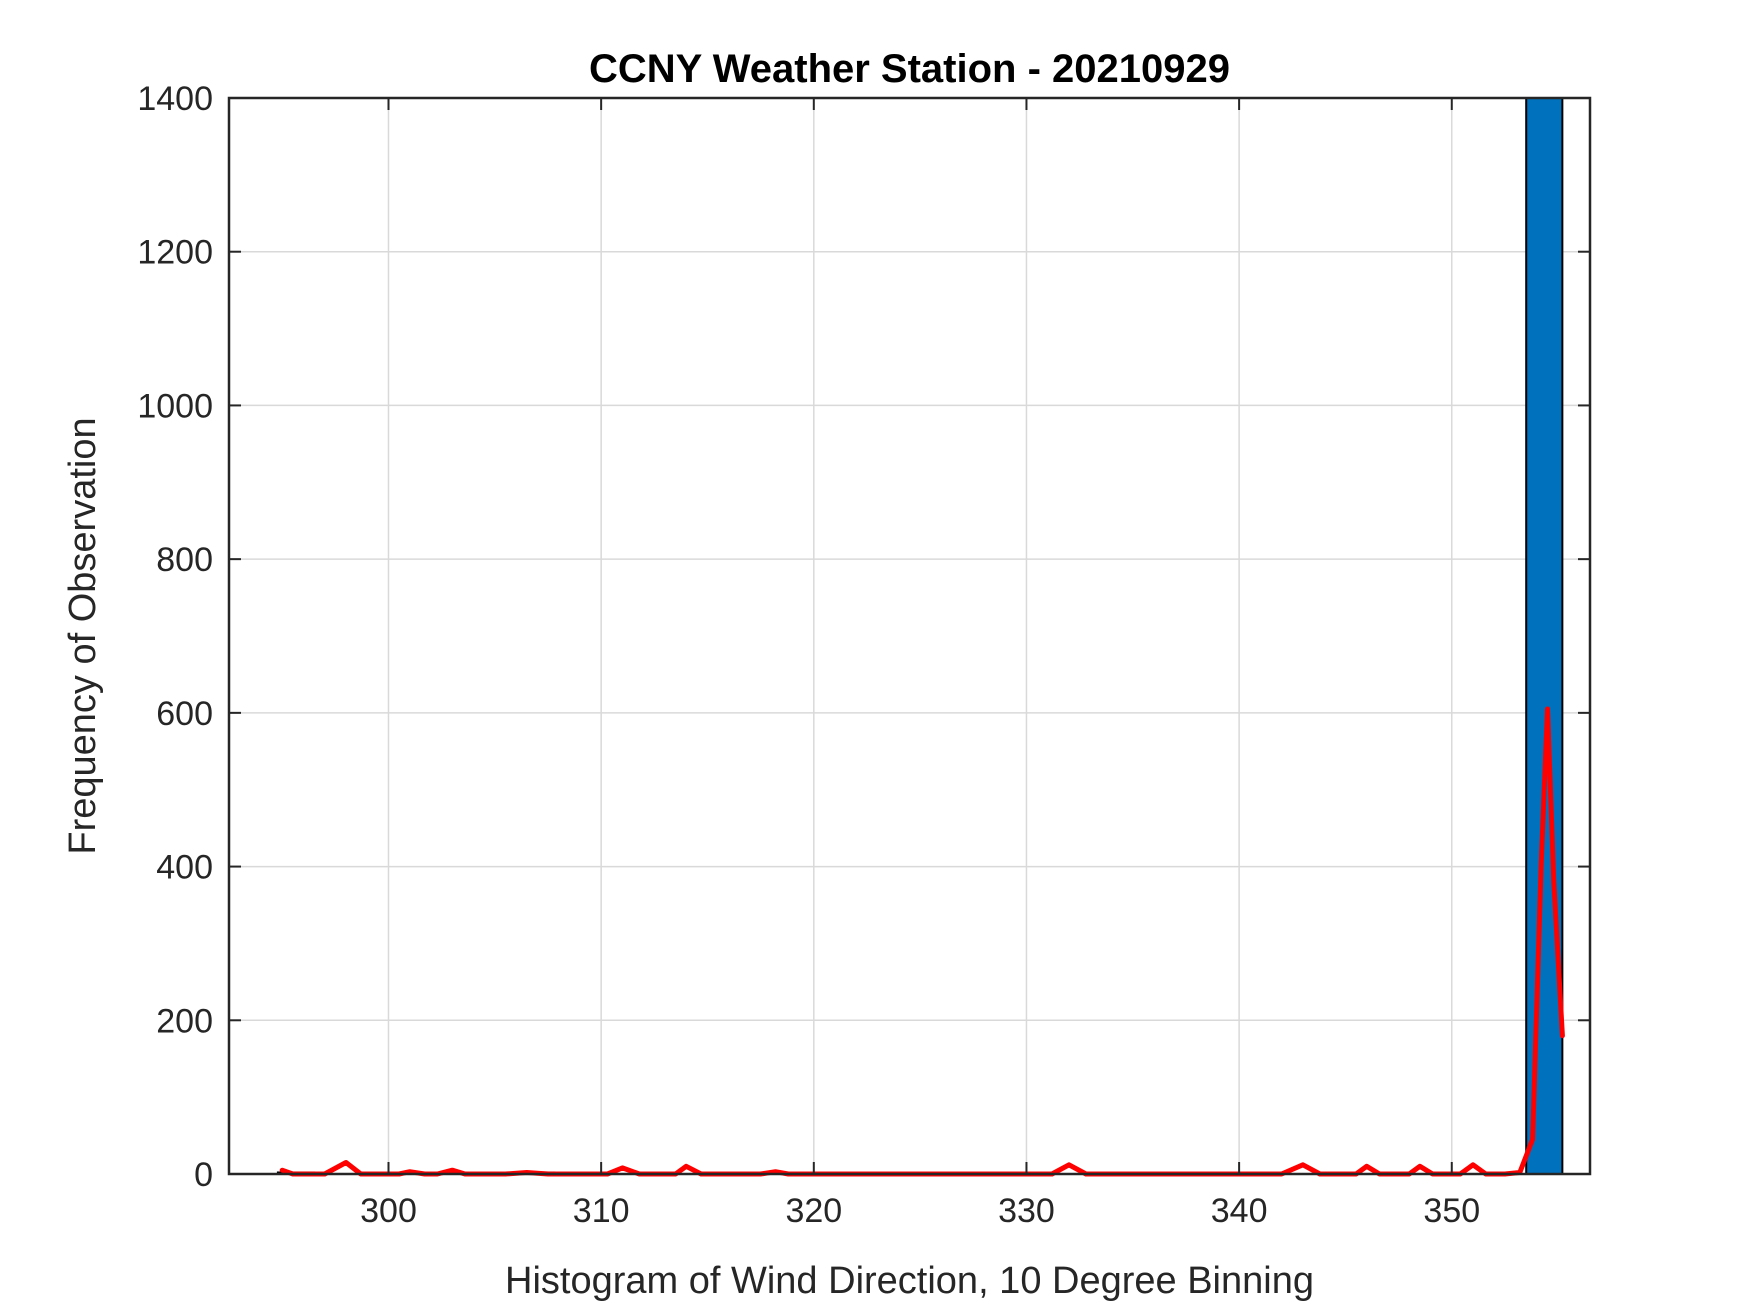 The image size is (1750, 1313). I want to click on histogram-bar, so click(1544, 636).